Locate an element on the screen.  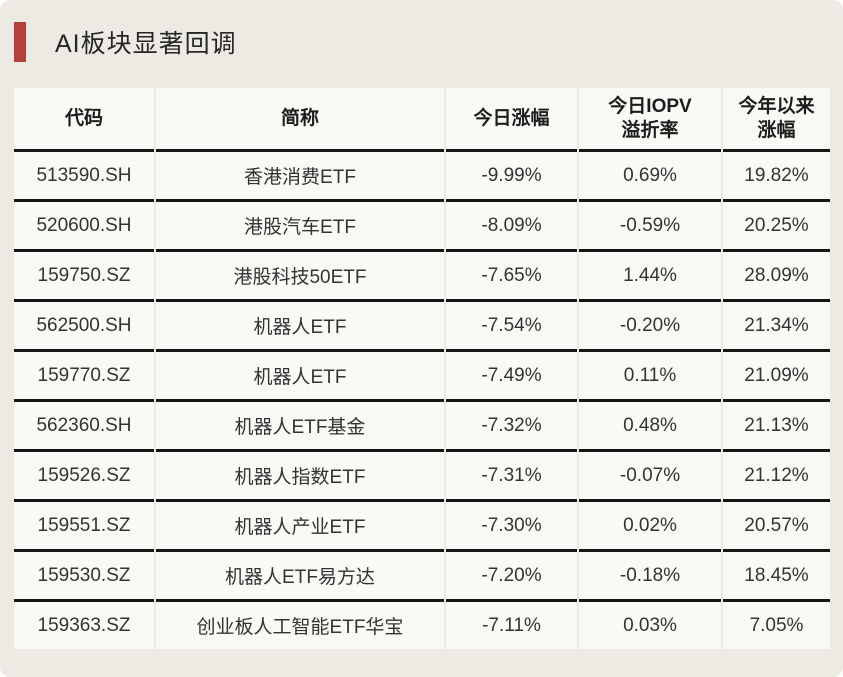
table-row: 520600.SH 港股汽车ETF -8.09% -0.59% 20.25% is located at coordinates (422, 227).